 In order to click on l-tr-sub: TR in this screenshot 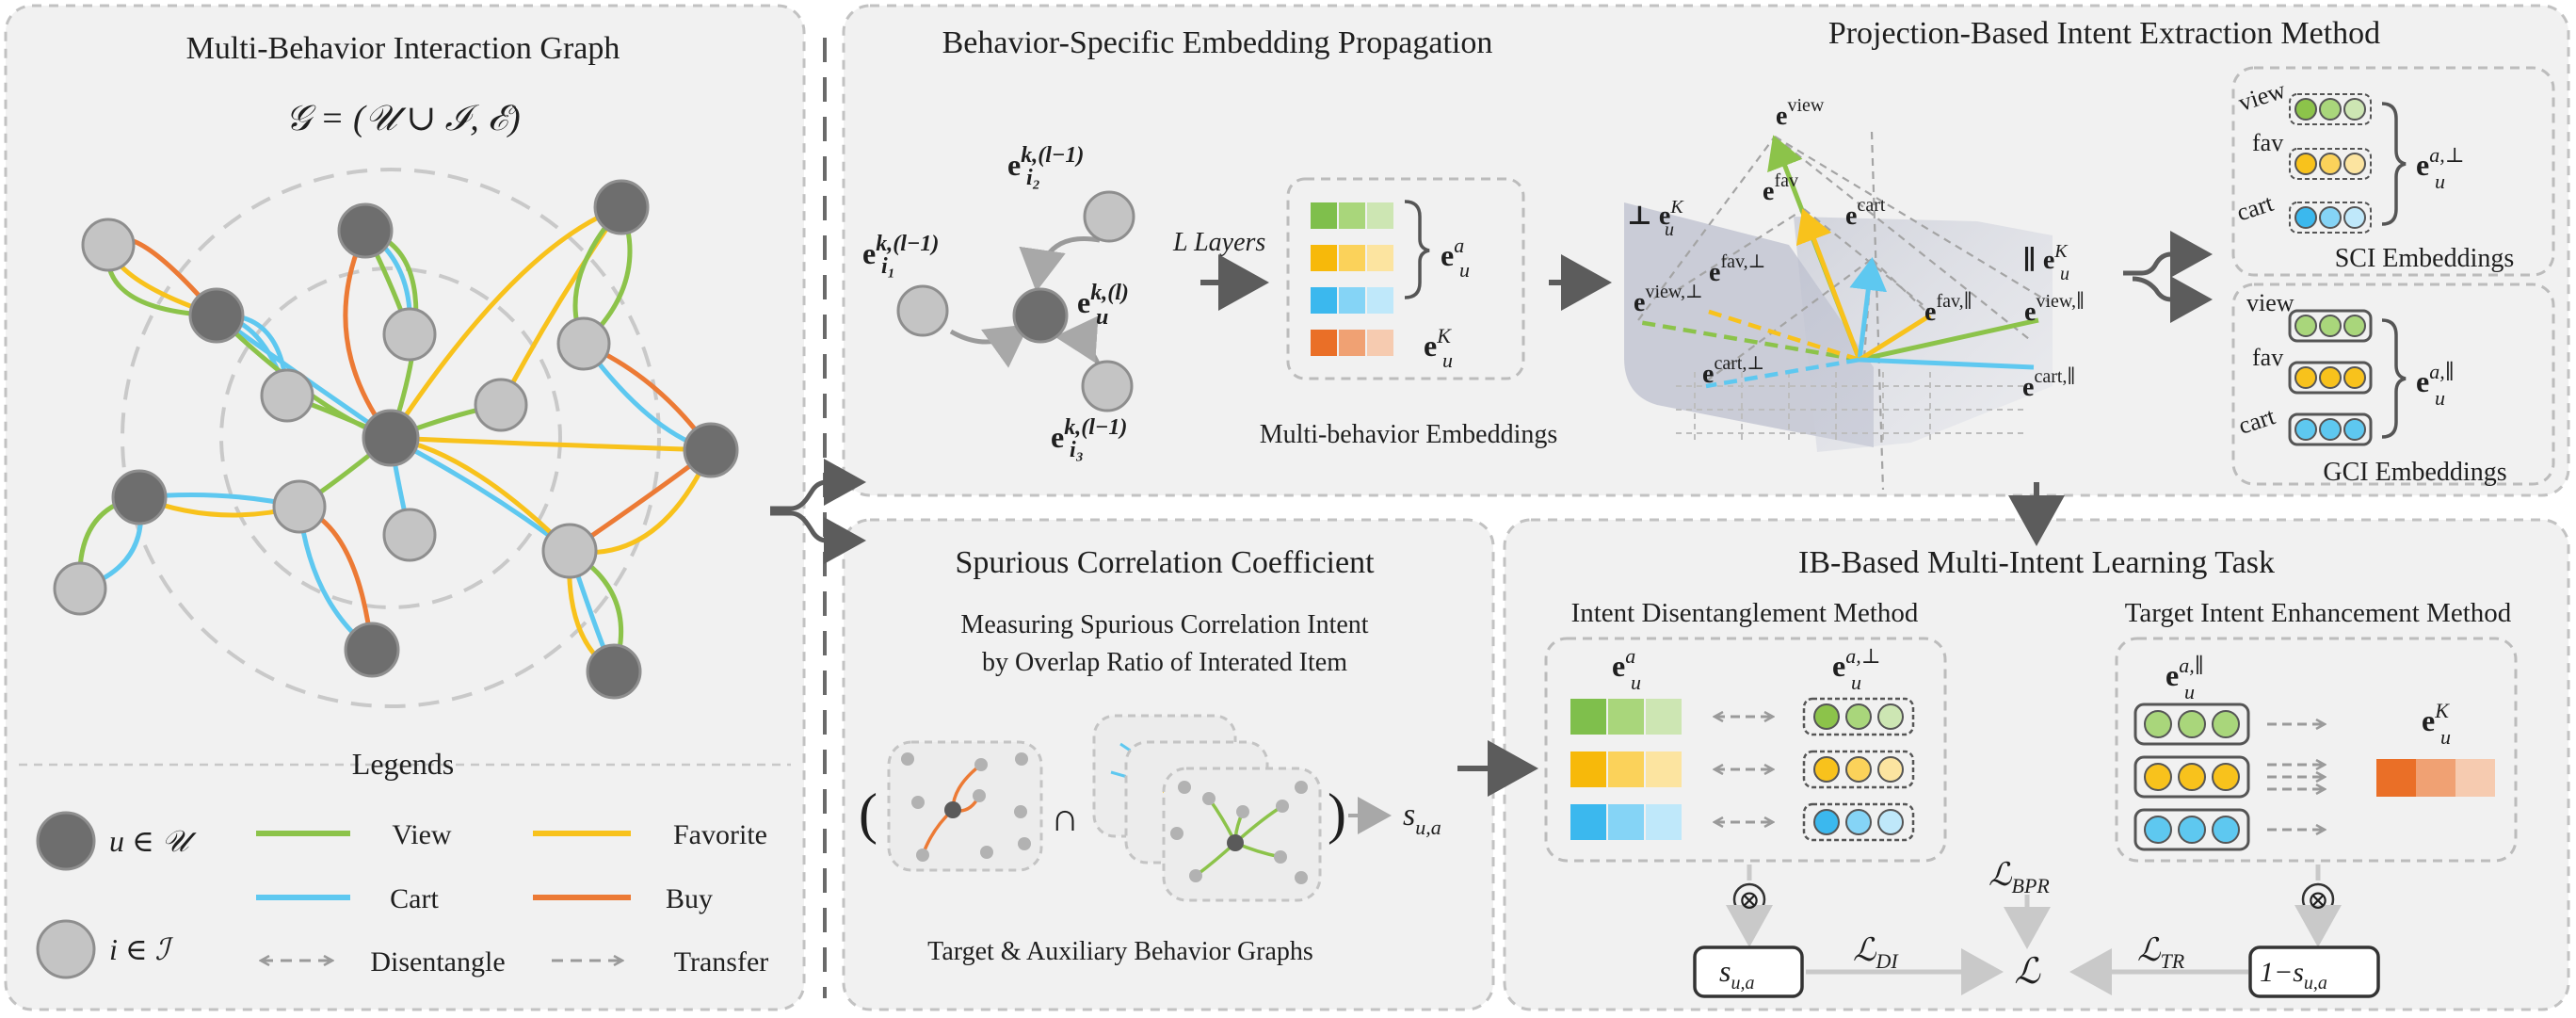, I will do `click(2173, 961)`.